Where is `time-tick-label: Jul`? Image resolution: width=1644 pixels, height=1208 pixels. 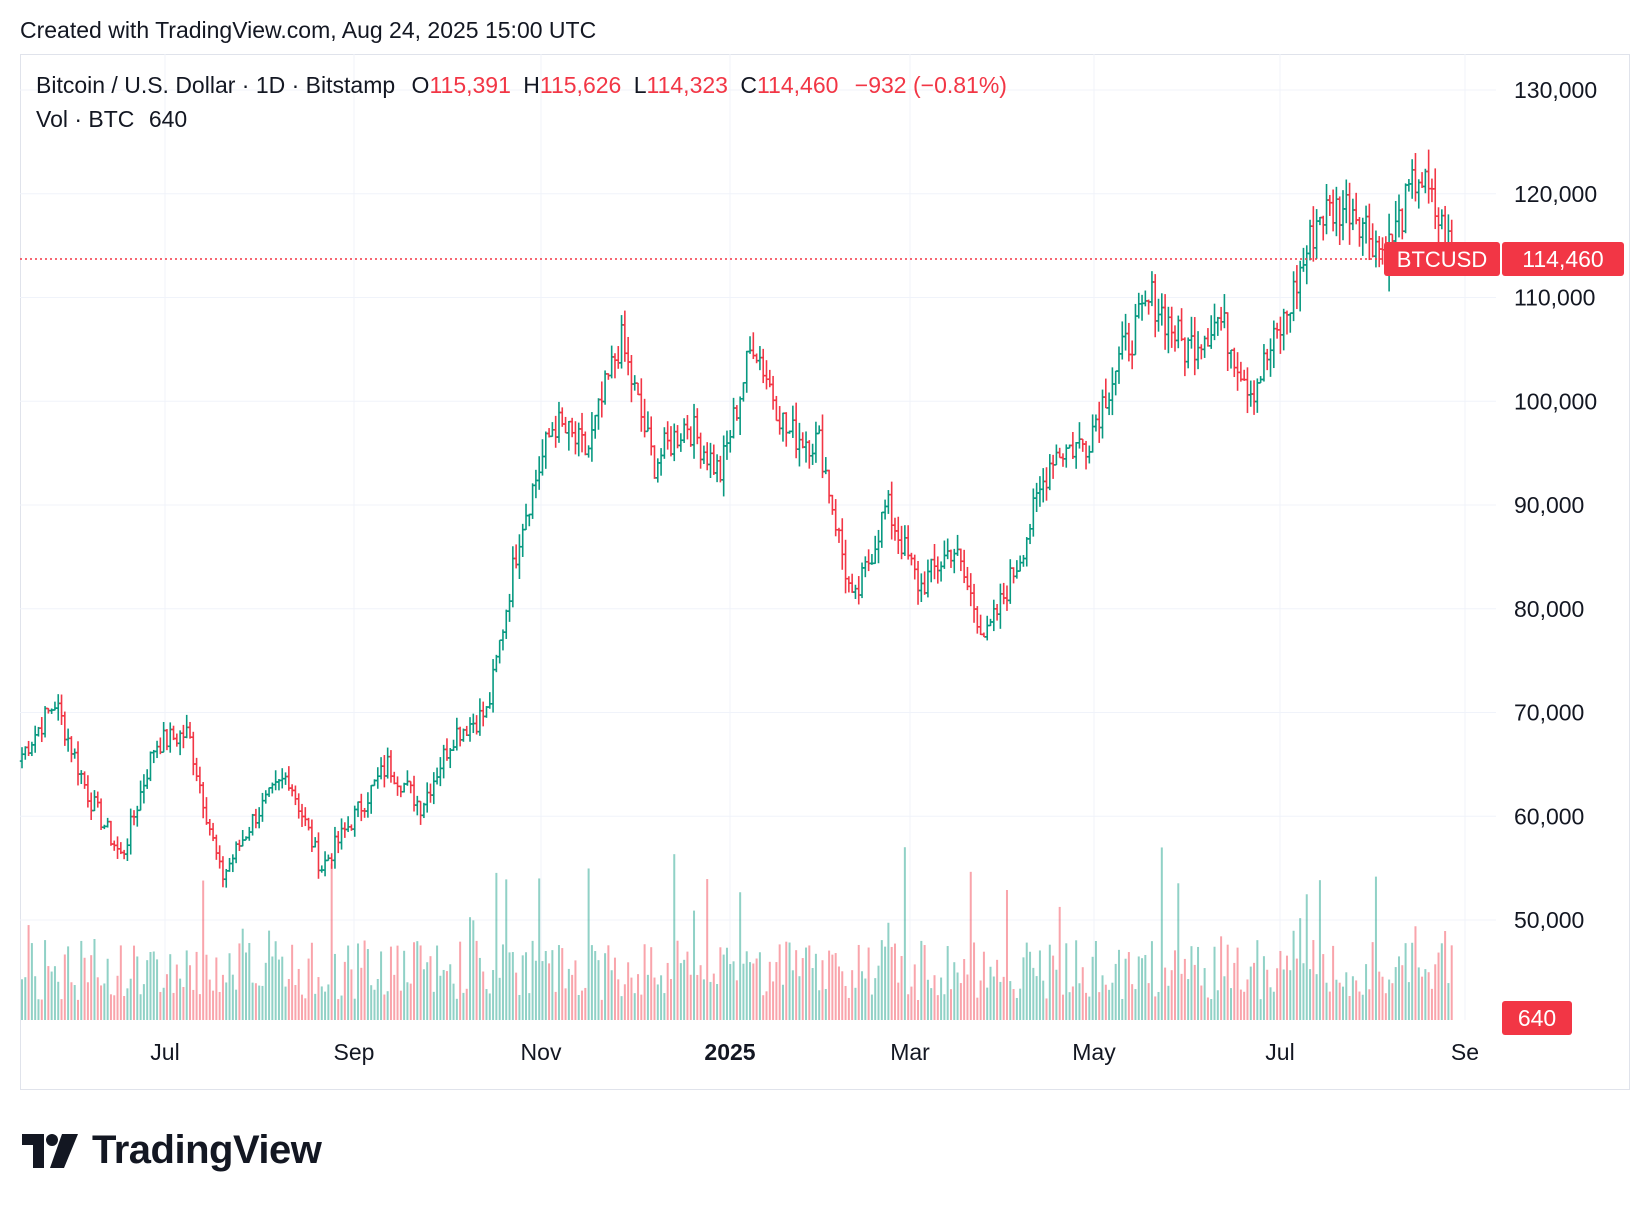 time-tick-label: Jul is located at coordinates (1279, 1052).